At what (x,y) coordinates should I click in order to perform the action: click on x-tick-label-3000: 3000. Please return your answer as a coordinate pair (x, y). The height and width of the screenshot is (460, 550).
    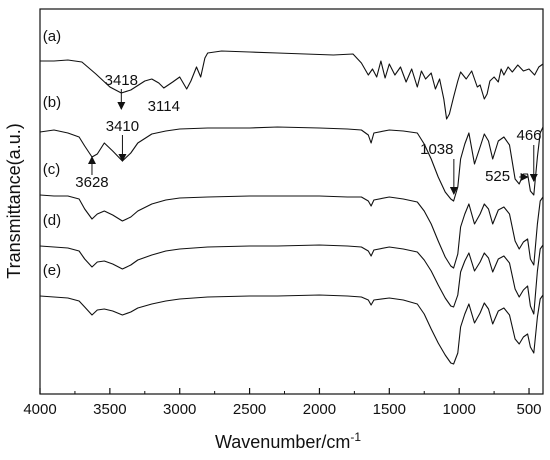
    Looking at the image, I should click on (179, 409).